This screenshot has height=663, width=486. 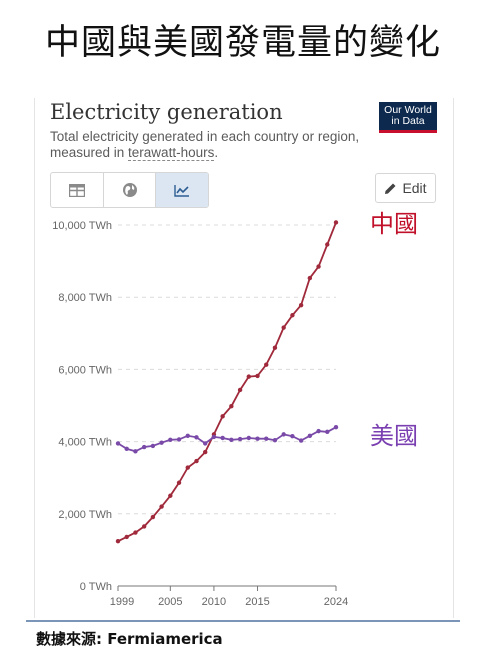 What do you see at coordinates (227, 439) in the screenshot?
I see `series-line-usa` at bounding box center [227, 439].